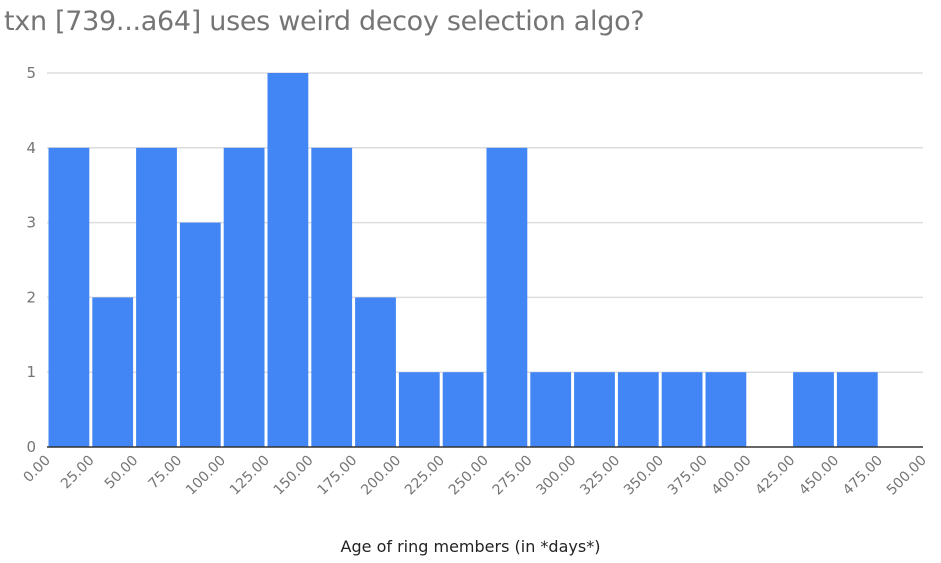 Image resolution: width=941 pixels, height=563 pixels. What do you see at coordinates (337, 476) in the screenshot?
I see `x-tick-label: 175.00` at bounding box center [337, 476].